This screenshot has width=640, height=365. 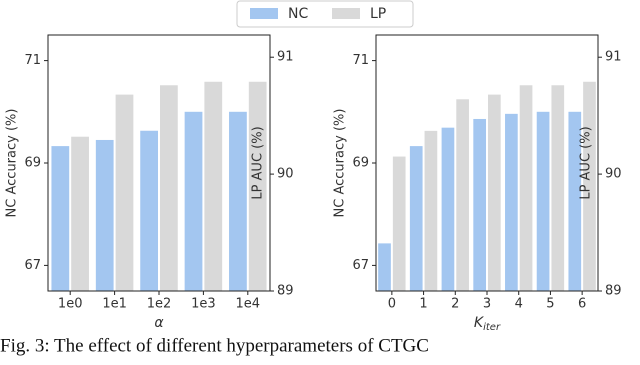 I want to click on x-axis-label-main: K, so click(x=479, y=323).